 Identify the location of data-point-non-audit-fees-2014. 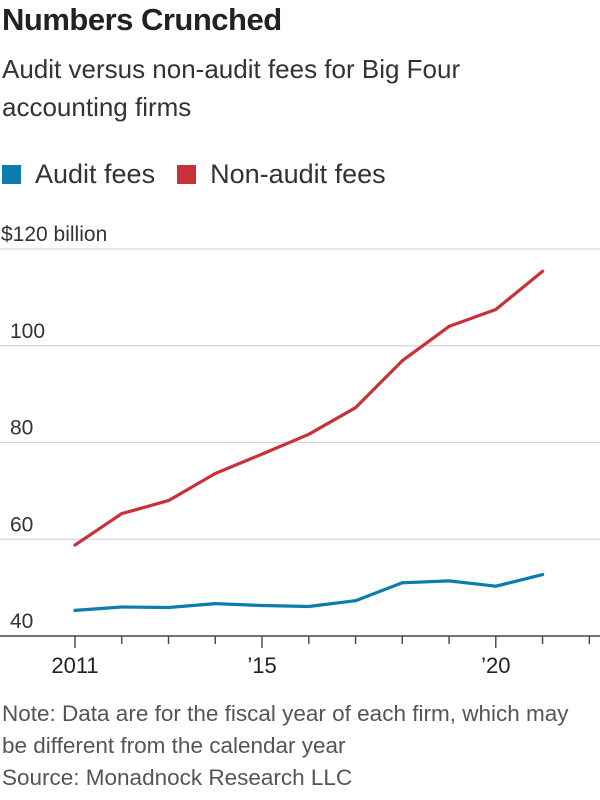
(215, 473).